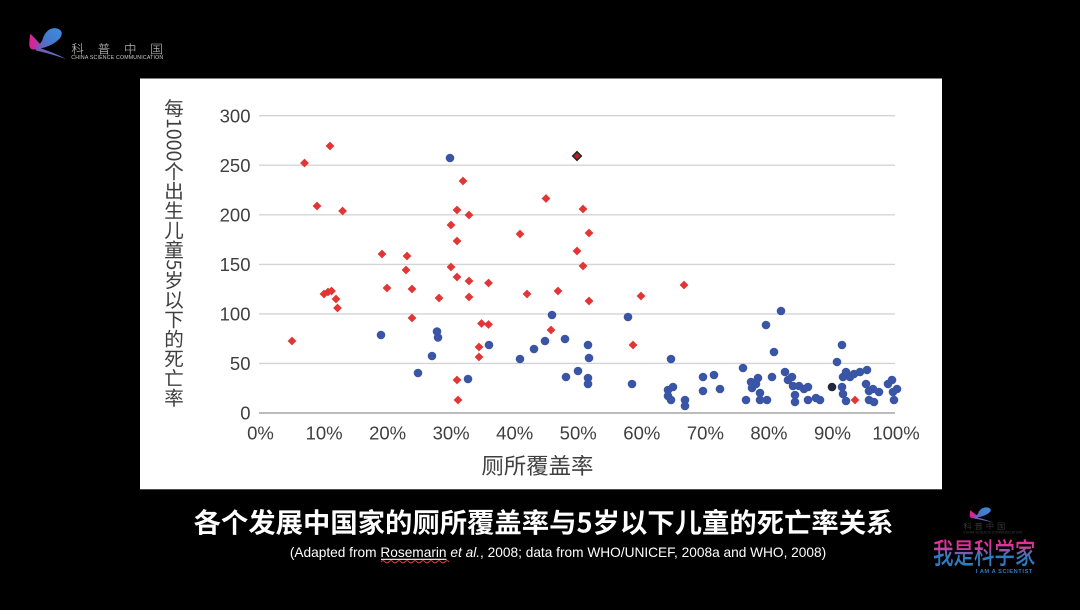 Image resolution: width=1080 pixels, height=610 pixels. What do you see at coordinates (240, 363) in the screenshot?
I see `svg-text: 50` at bounding box center [240, 363].